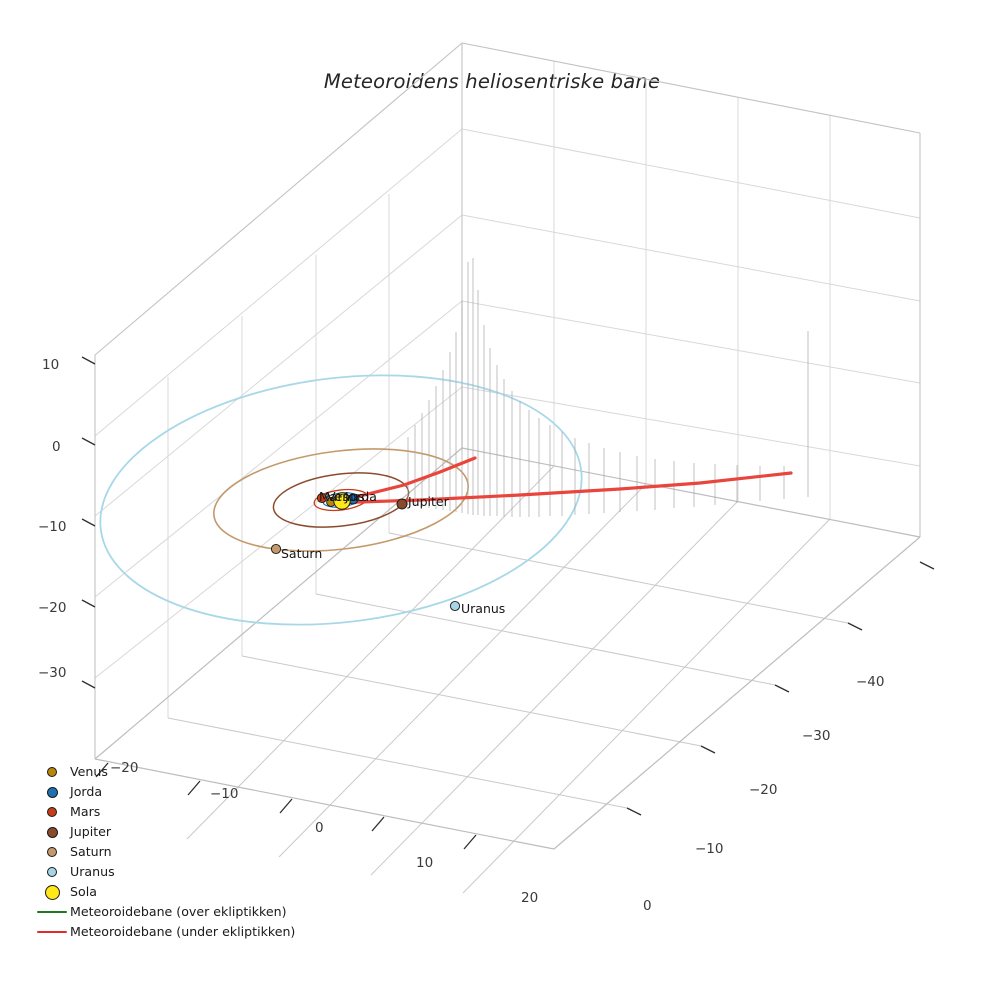 The height and width of the screenshot is (984, 984). I want to click on orbit-jupiter, so click(341, 500).